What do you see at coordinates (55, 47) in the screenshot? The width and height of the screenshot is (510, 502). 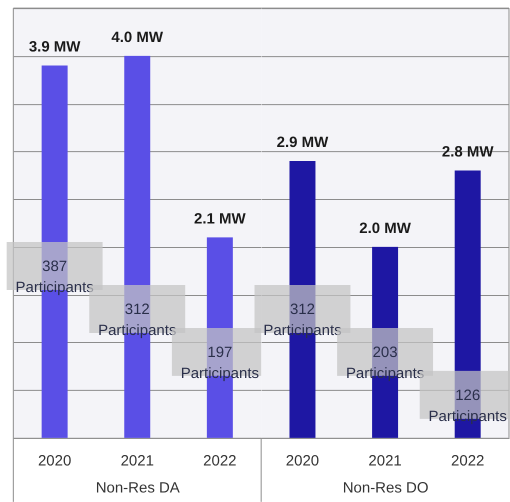 I see `data-label: 3.9 MW` at bounding box center [55, 47].